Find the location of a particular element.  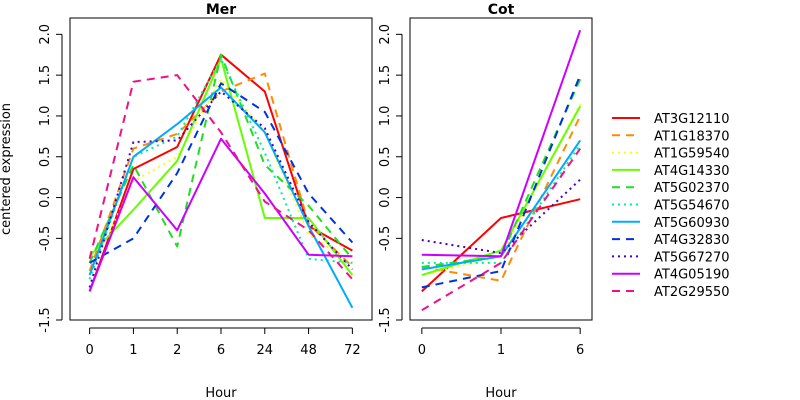

legend-label: AT5G02370 is located at coordinates (692, 188).